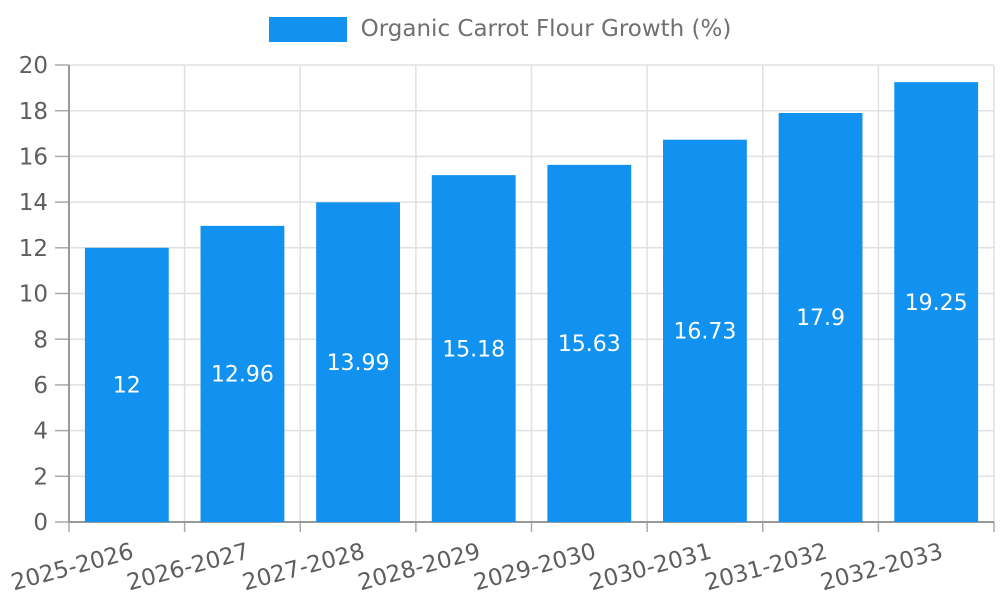 The height and width of the screenshot is (600, 1000). Describe the element at coordinates (33, 249) in the screenshot. I see `y-axis-tick-label: 12` at that location.